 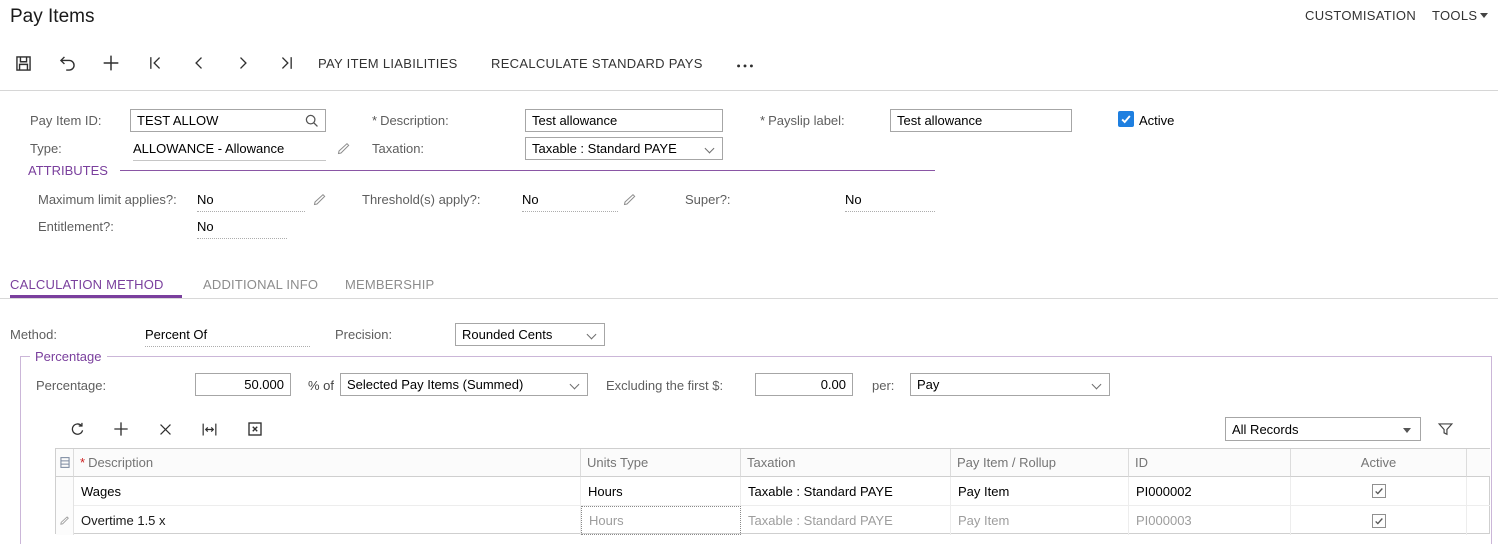 What do you see at coordinates (661, 463) in the screenshot?
I see `col-header-units-type: Units Type` at bounding box center [661, 463].